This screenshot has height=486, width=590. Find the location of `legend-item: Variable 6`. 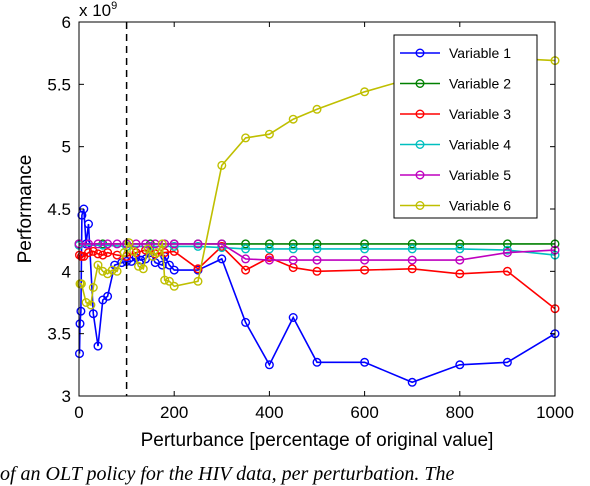

legend-item: Variable 6 is located at coordinates (455, 206).